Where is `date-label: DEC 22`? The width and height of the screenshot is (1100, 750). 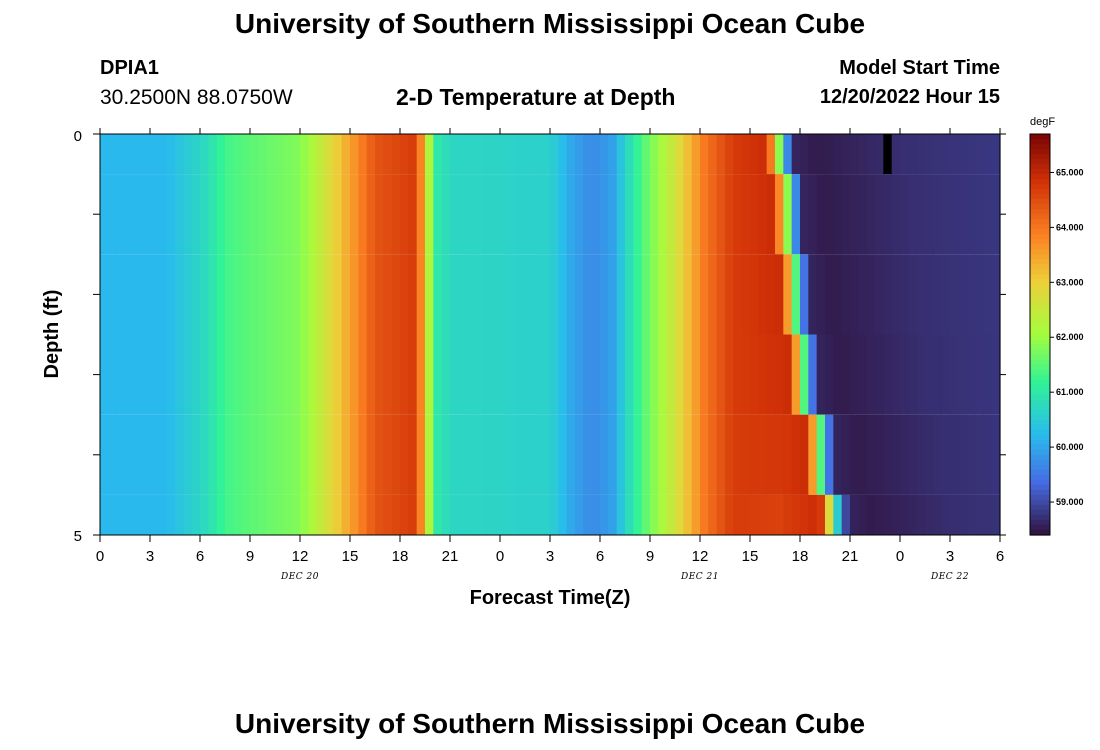
date-label: DEC 22 is located at coordinates (949, 577).